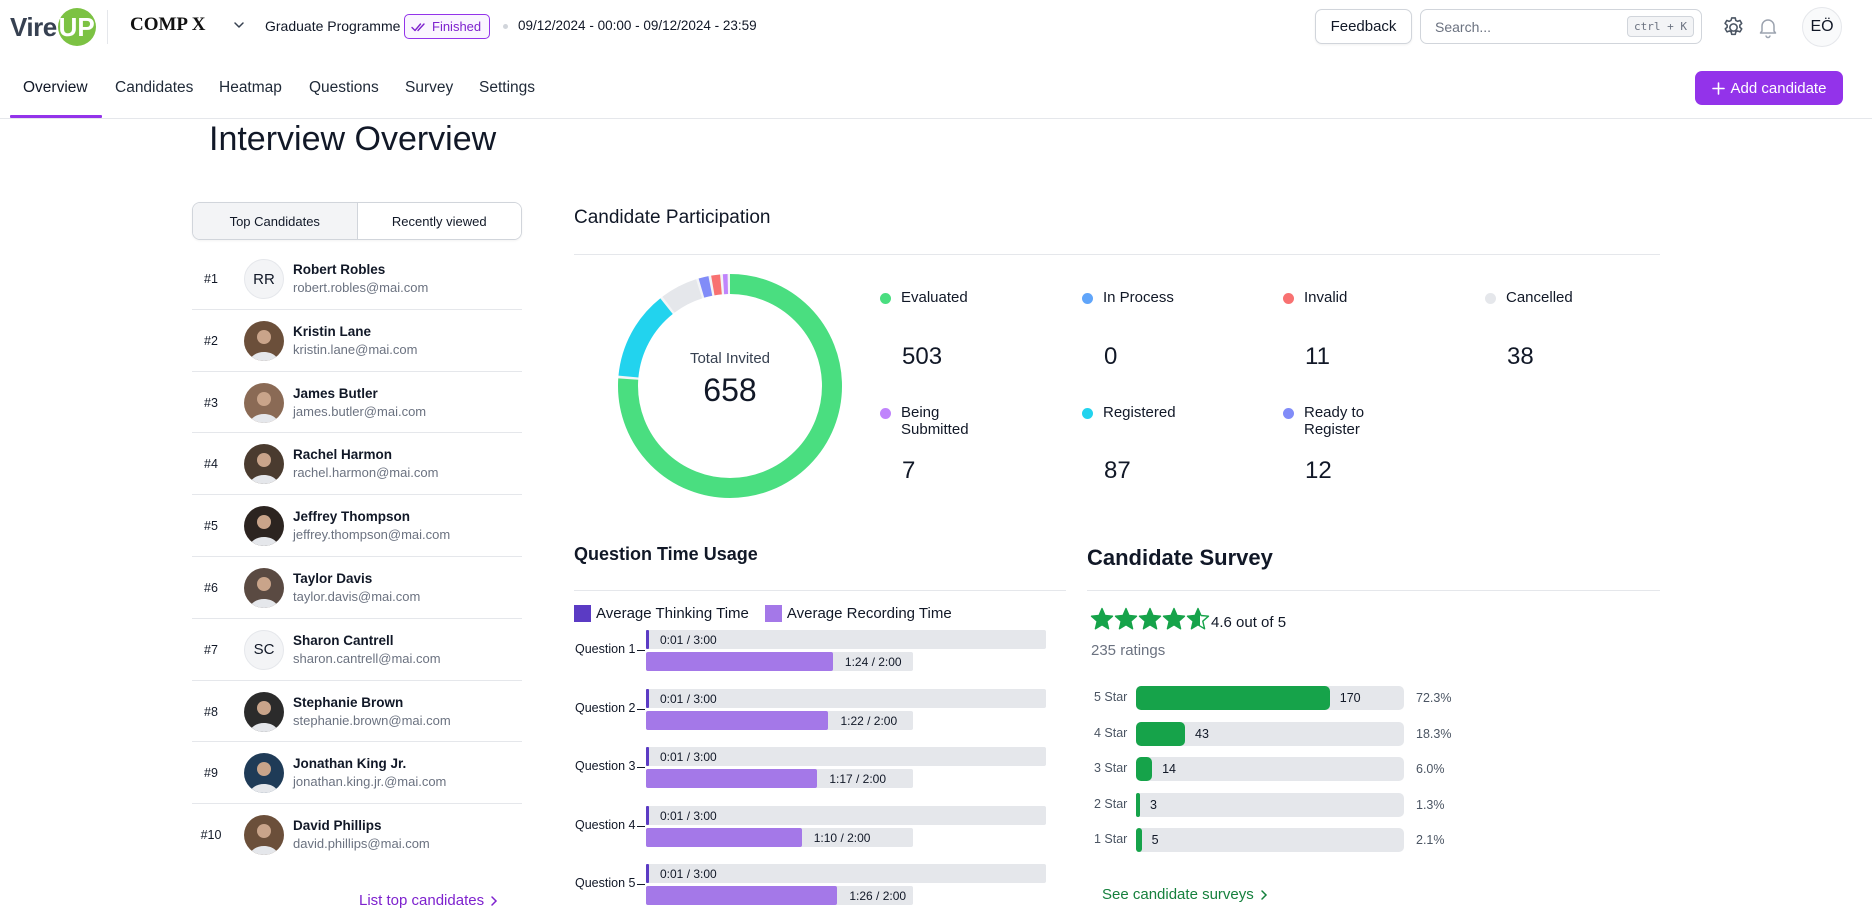 This screenshot has width=1872, height=914. What do you see at coordinates (367, 658) in the screenshot?
I see `candidate-email: sharon.cantrell@mai.com` at bounding box center [367, 658].